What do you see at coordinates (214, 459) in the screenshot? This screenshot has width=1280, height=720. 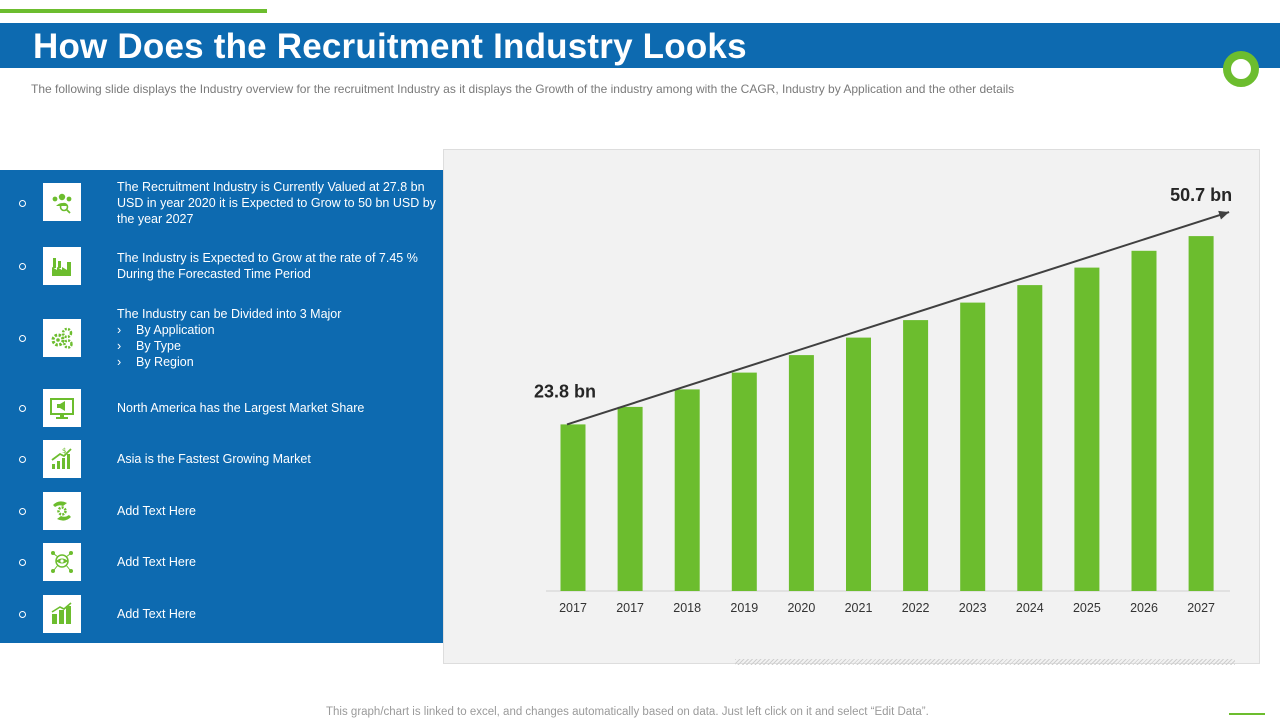 I see `info-text: Asia is the Fastest Growing Market` at bounding box center [214, 459].